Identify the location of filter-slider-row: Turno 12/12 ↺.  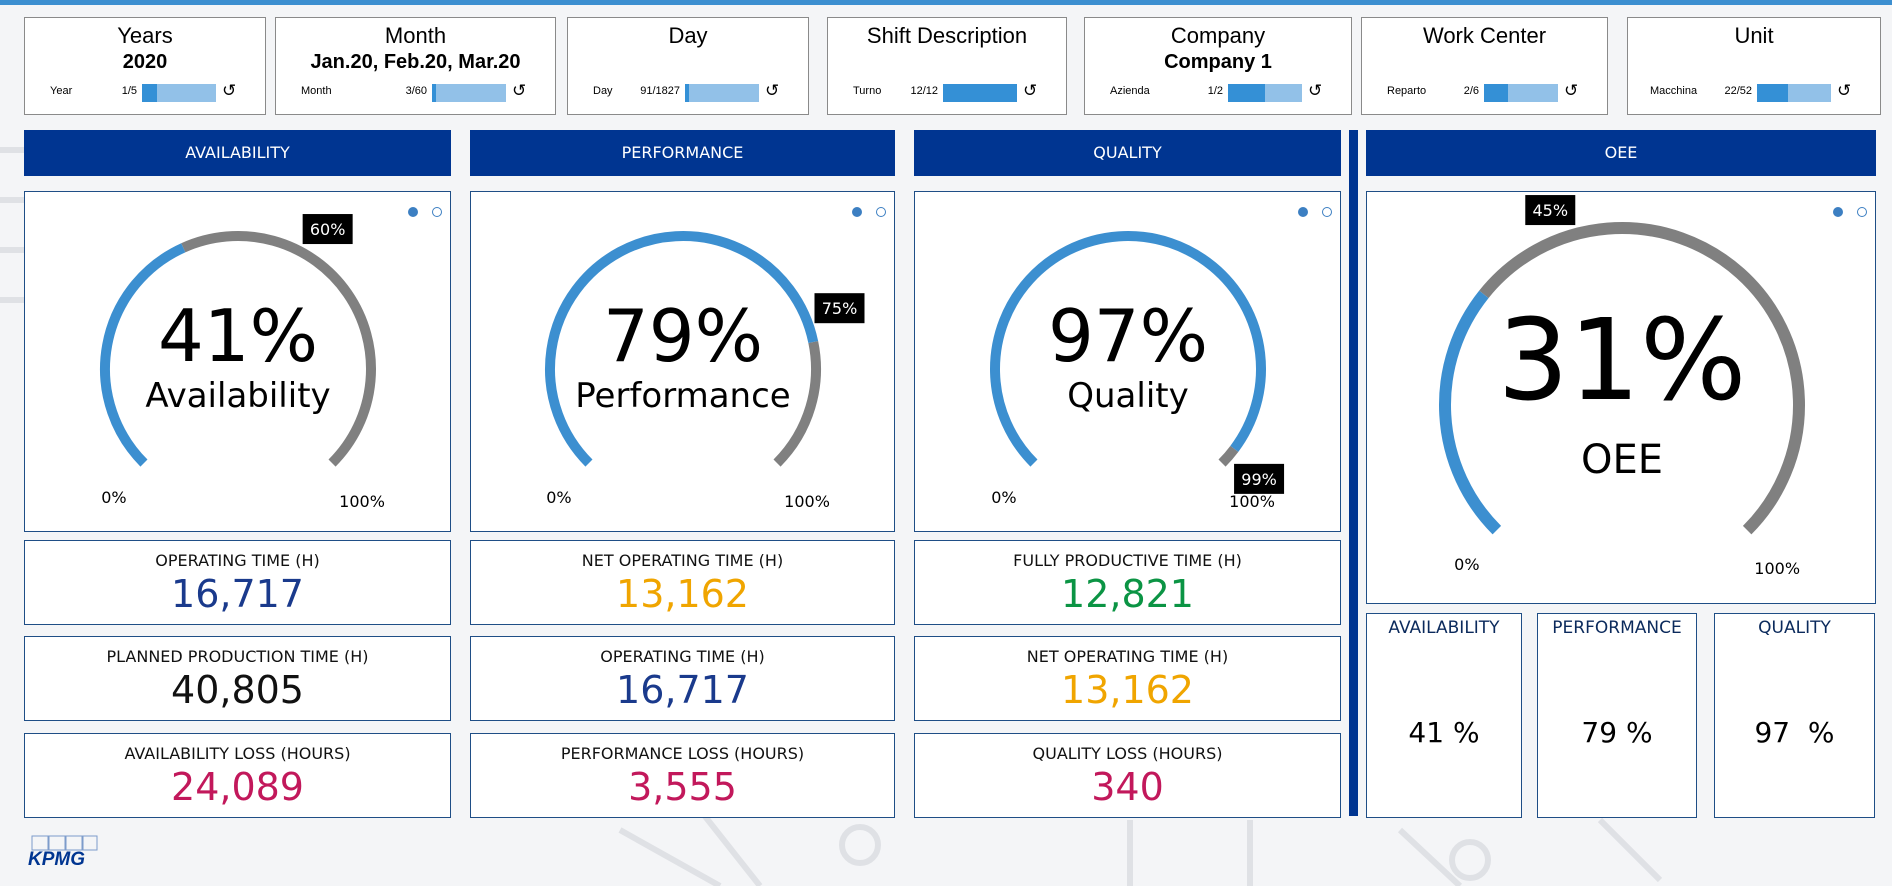
(947, 92).